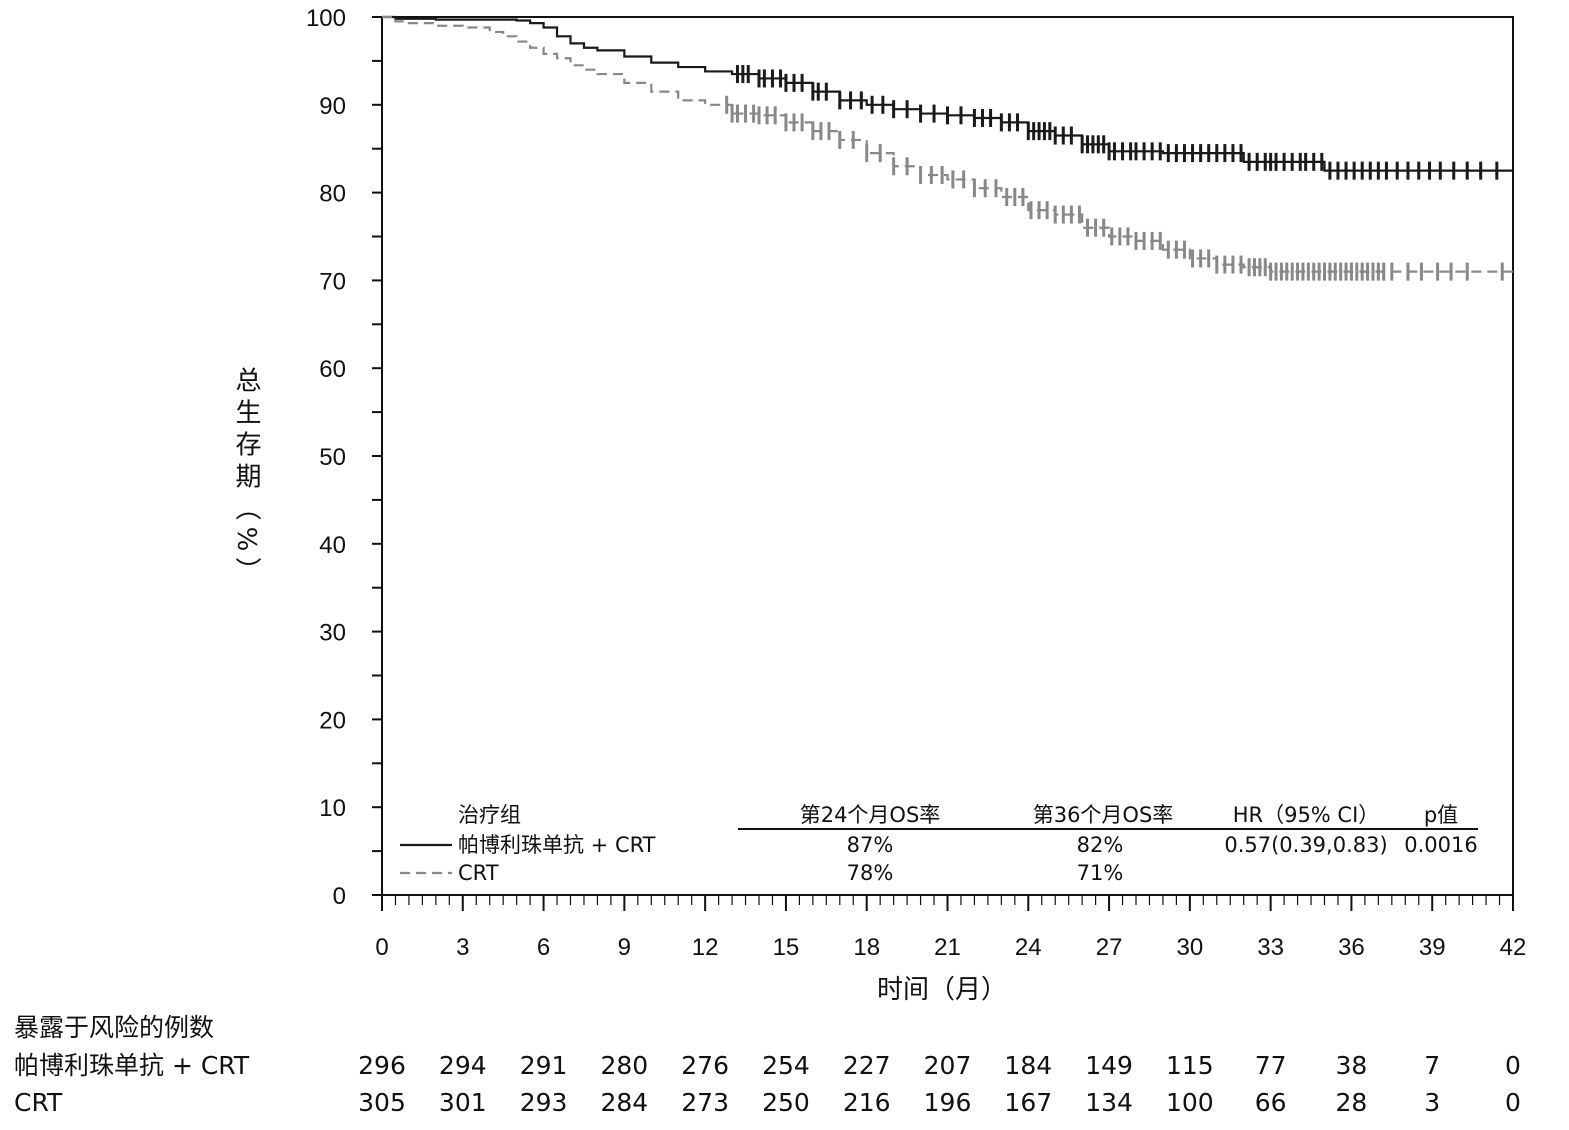 The image size is (1569, 1130). Describe the element at coordinates (332, 720) in the screenshot. I see `y-tick-label: 20` at that location.